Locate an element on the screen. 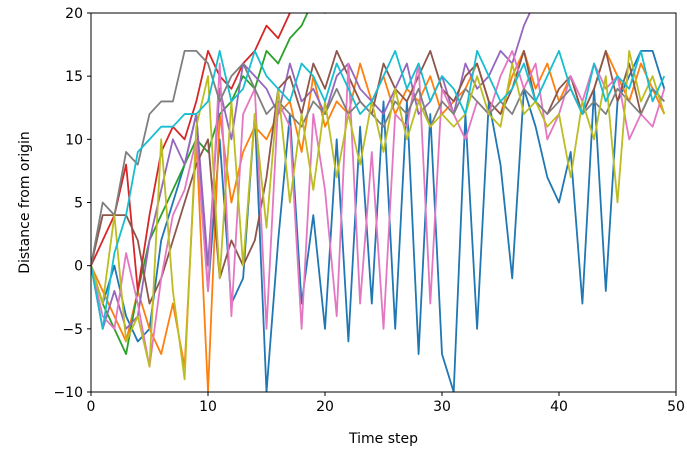 The image size is (687, 455). x-tick-label: 50 is located at coordinates (676, 407).